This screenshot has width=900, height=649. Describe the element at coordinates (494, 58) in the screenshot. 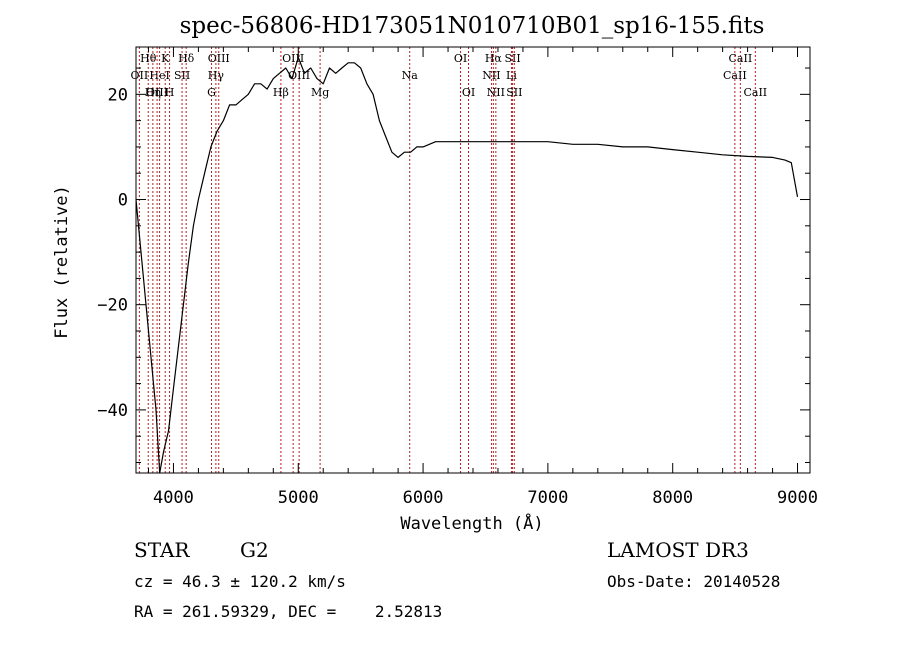

I see `line-marker-label: Hα` at that location.